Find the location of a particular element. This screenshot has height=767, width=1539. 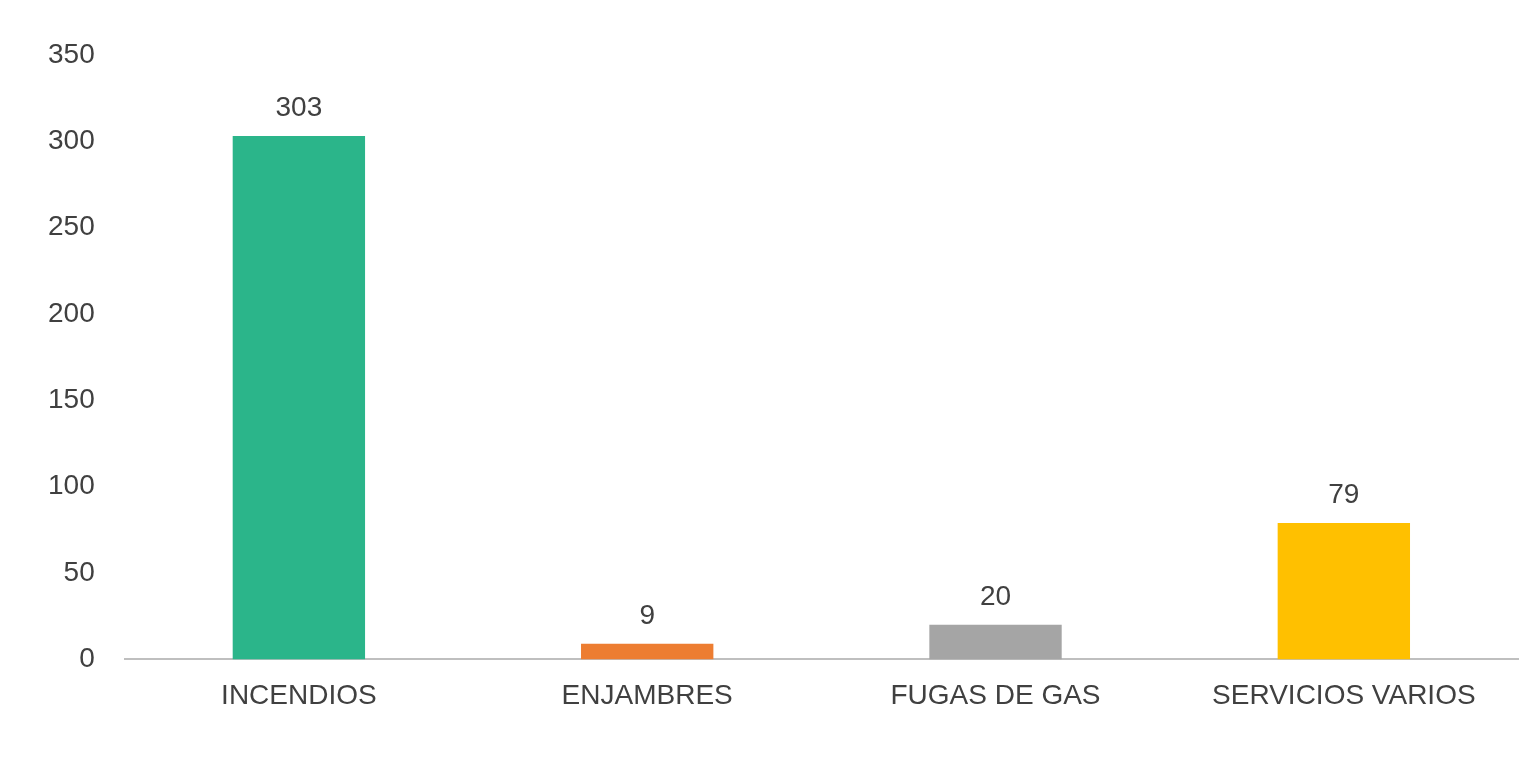

data-label: 303 is located at coordinates (299, 106).